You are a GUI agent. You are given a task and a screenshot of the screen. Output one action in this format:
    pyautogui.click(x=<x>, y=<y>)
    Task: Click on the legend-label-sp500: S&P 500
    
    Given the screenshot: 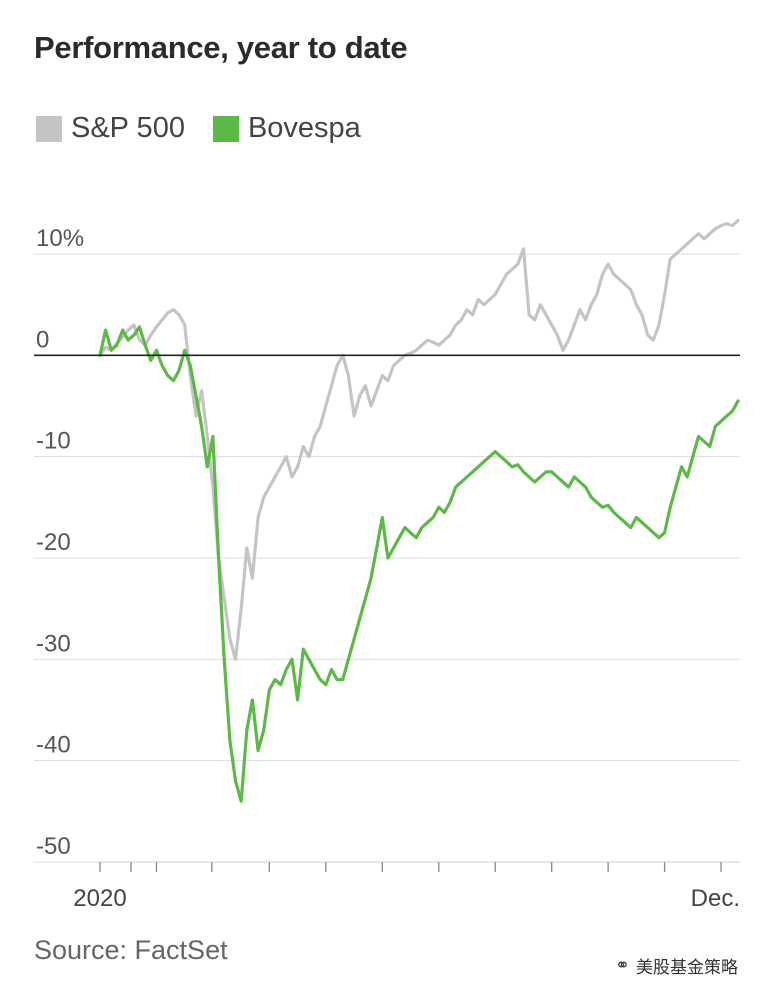 What is the action you would take?
    pyautogui.click(x=128, y=128)
    